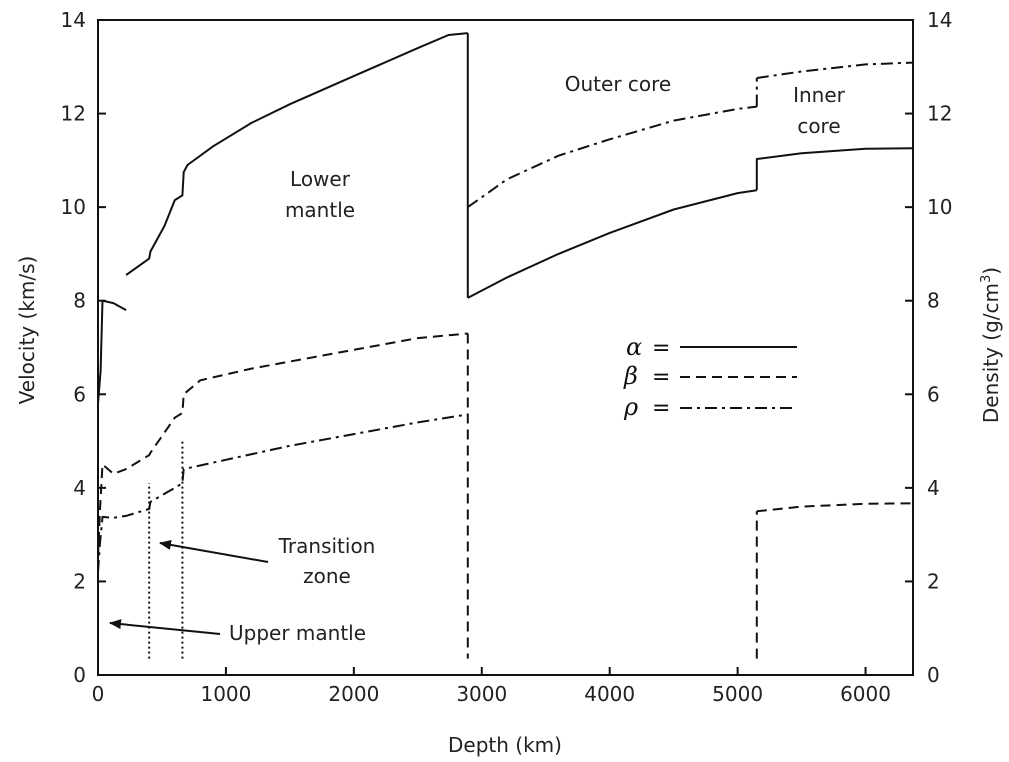 The image size is (1009, 762). What do you see at coordinates (327, 546) in the screenshot?
I see `label-transition-zone-line1: Transition` at bounding box center [327, 546].